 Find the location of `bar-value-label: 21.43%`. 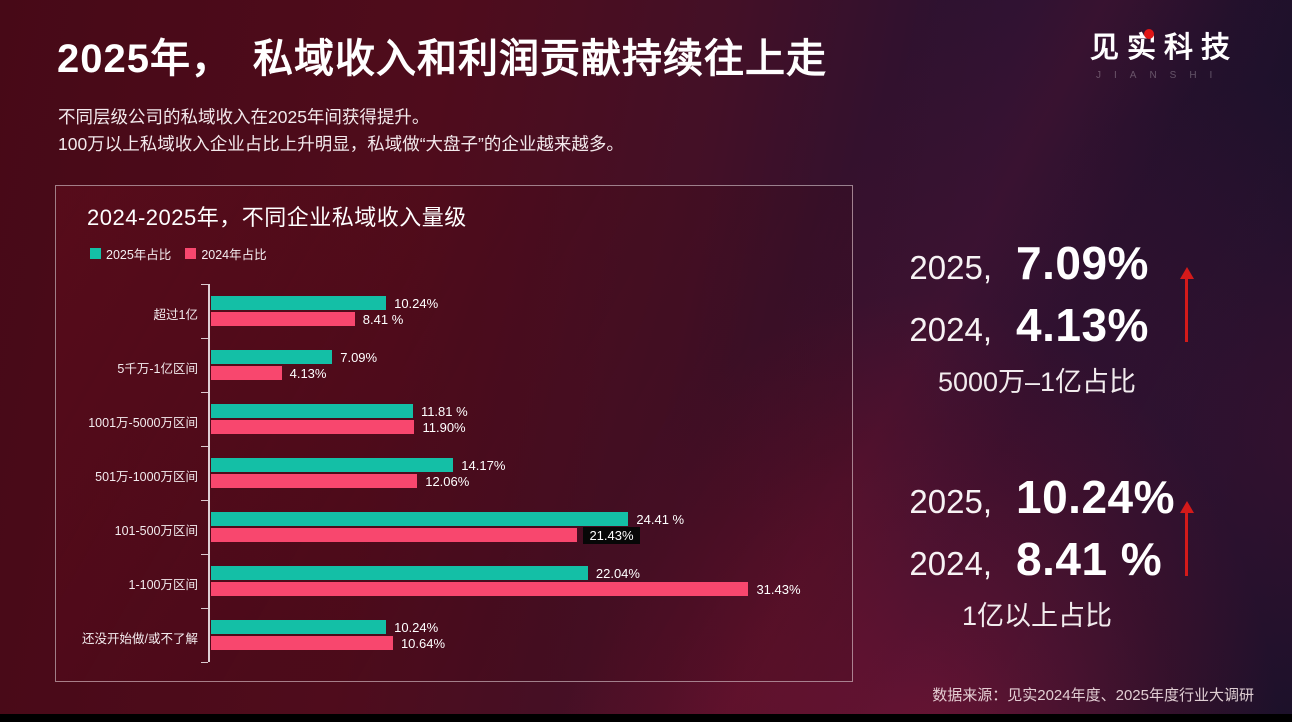

bar-value-label: 21.43% is located at coordinates (611, 535).